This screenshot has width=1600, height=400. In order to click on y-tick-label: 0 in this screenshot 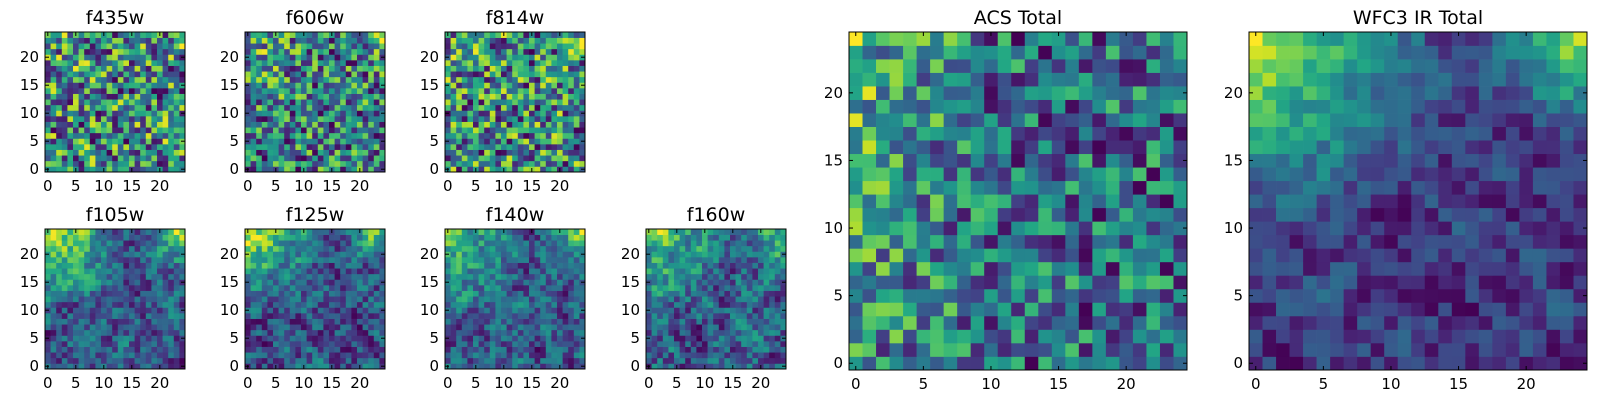, I will do `click(635, 366)`.